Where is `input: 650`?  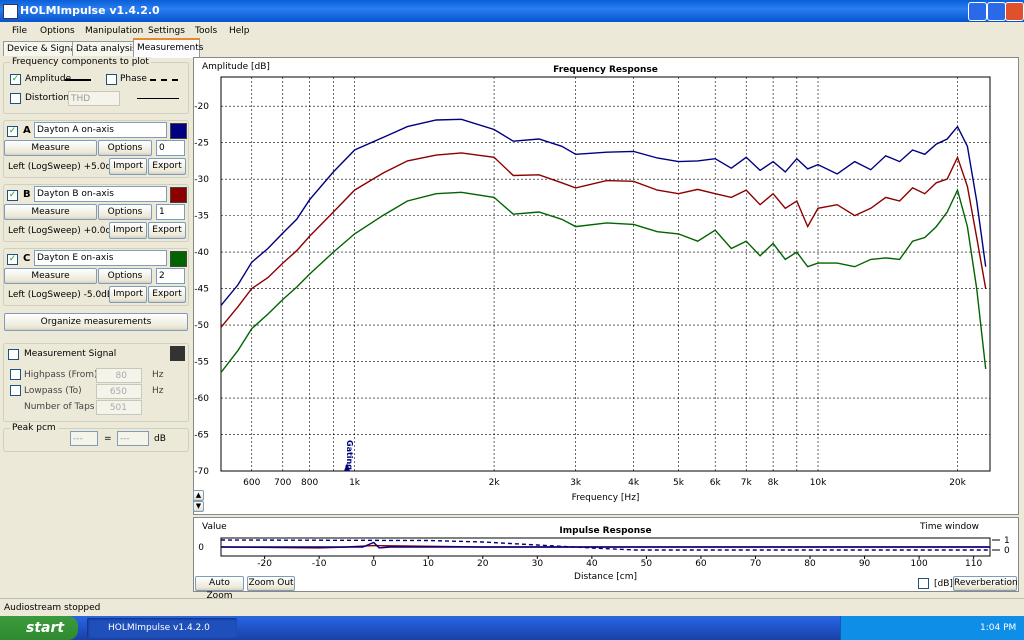 input: 650 is located at coordinates (119, 391).